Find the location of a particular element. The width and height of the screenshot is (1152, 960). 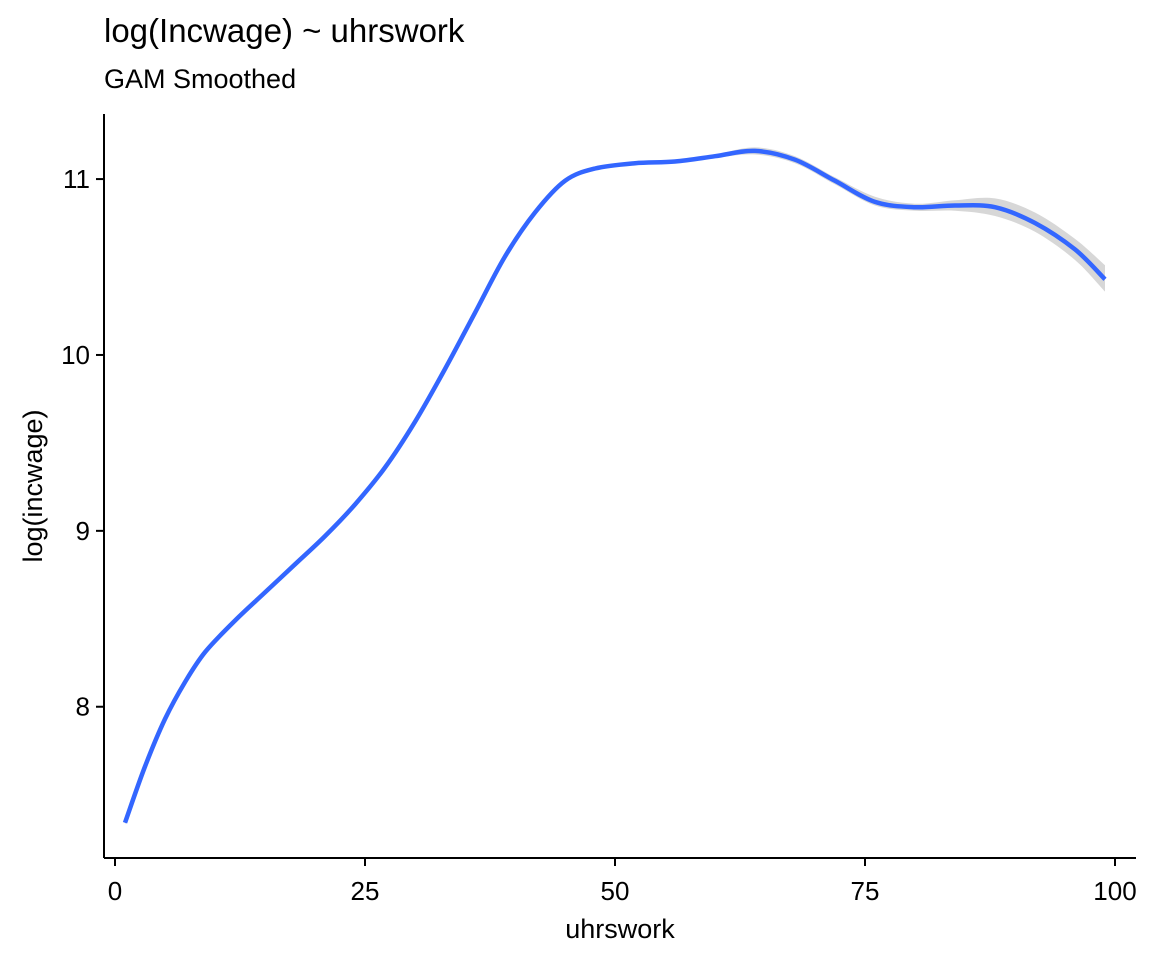

x-axis-title: uhrswork is located at coordinates (620, 929).